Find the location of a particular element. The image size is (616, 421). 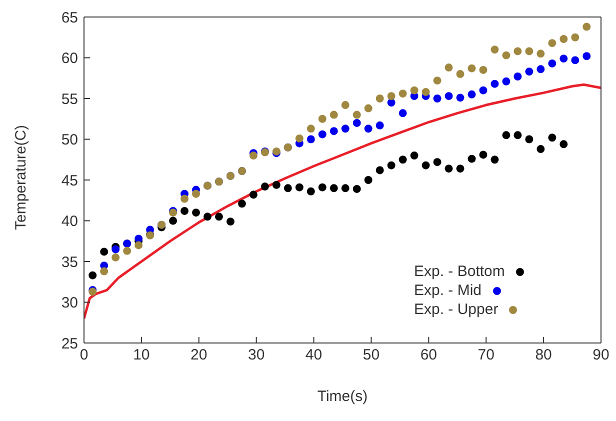

y-tick-label: 25 is located at coordinates (69, 343).